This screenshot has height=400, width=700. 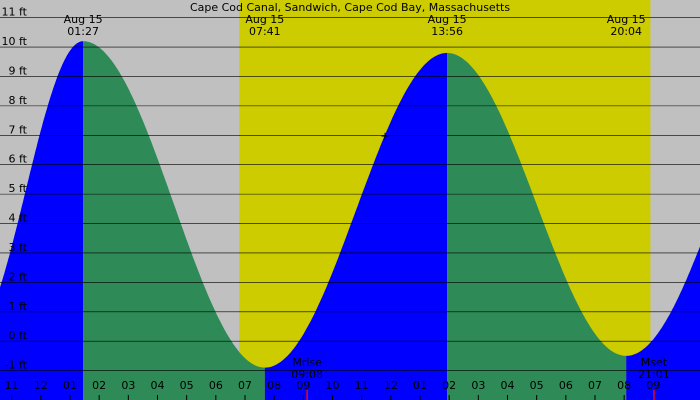 What do you see at coordinates (18, 218) in the screenshot?
I see `y-tick-label: 4 ft` at bounding box center [18, 218].